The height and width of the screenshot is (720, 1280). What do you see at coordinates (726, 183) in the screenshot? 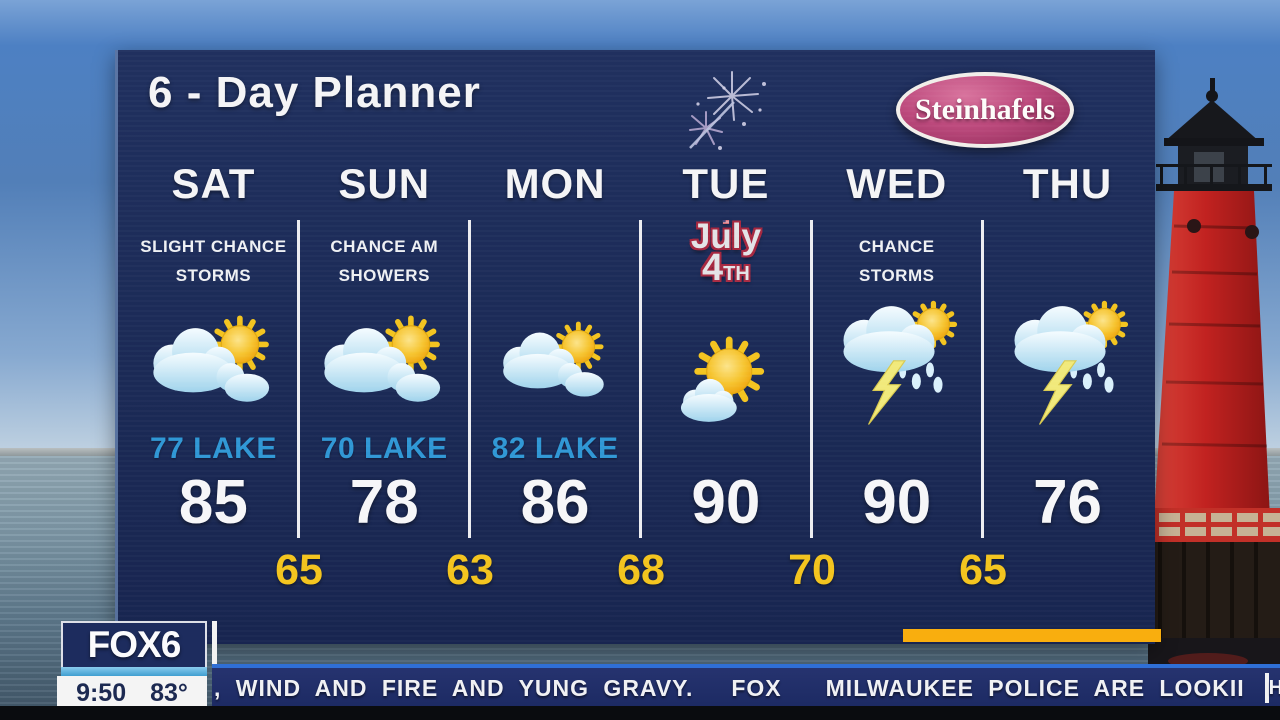
I see `day-name: TUE` at bounding box center [726, 183].